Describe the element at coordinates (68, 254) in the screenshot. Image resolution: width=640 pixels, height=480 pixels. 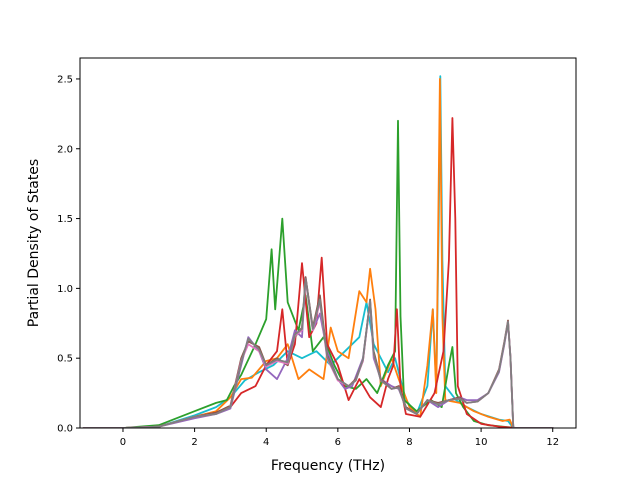
I see `y-axis: 0.0 0.5 1.0 1.5 2.0 2.5` at that location.